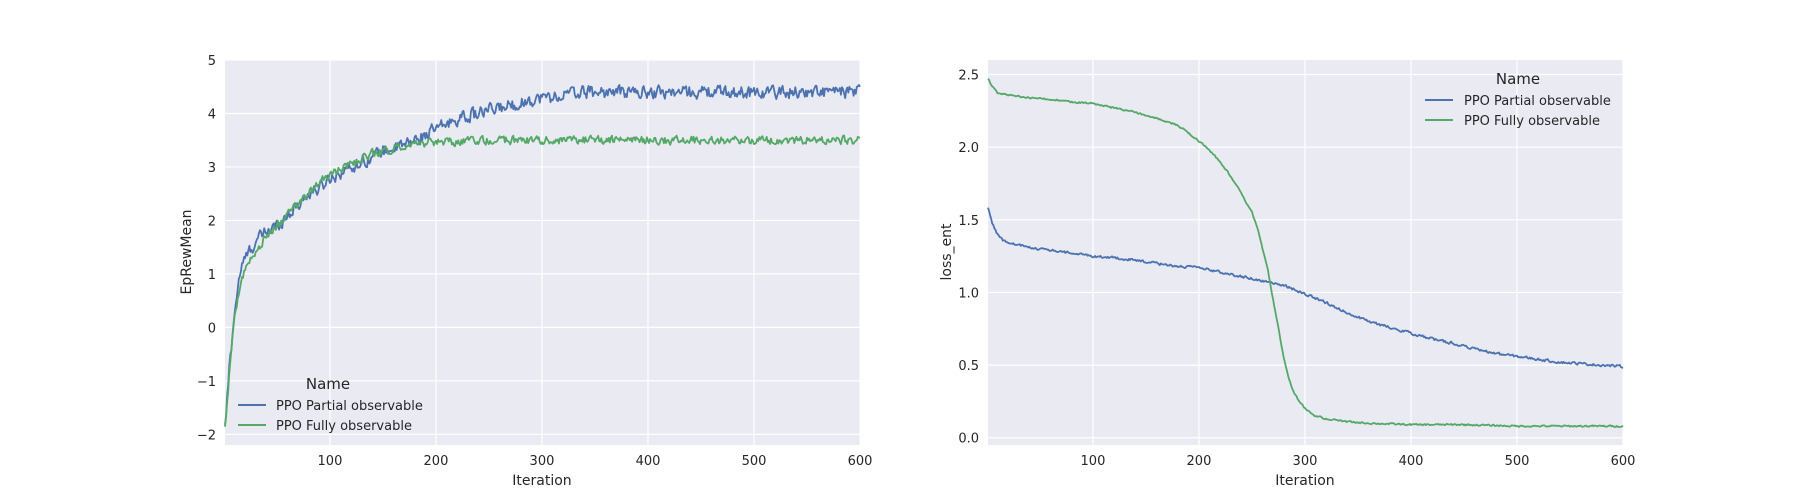 The image size is (1800, 500). I want to click on y-tick-label: 1, so click(212, 275).